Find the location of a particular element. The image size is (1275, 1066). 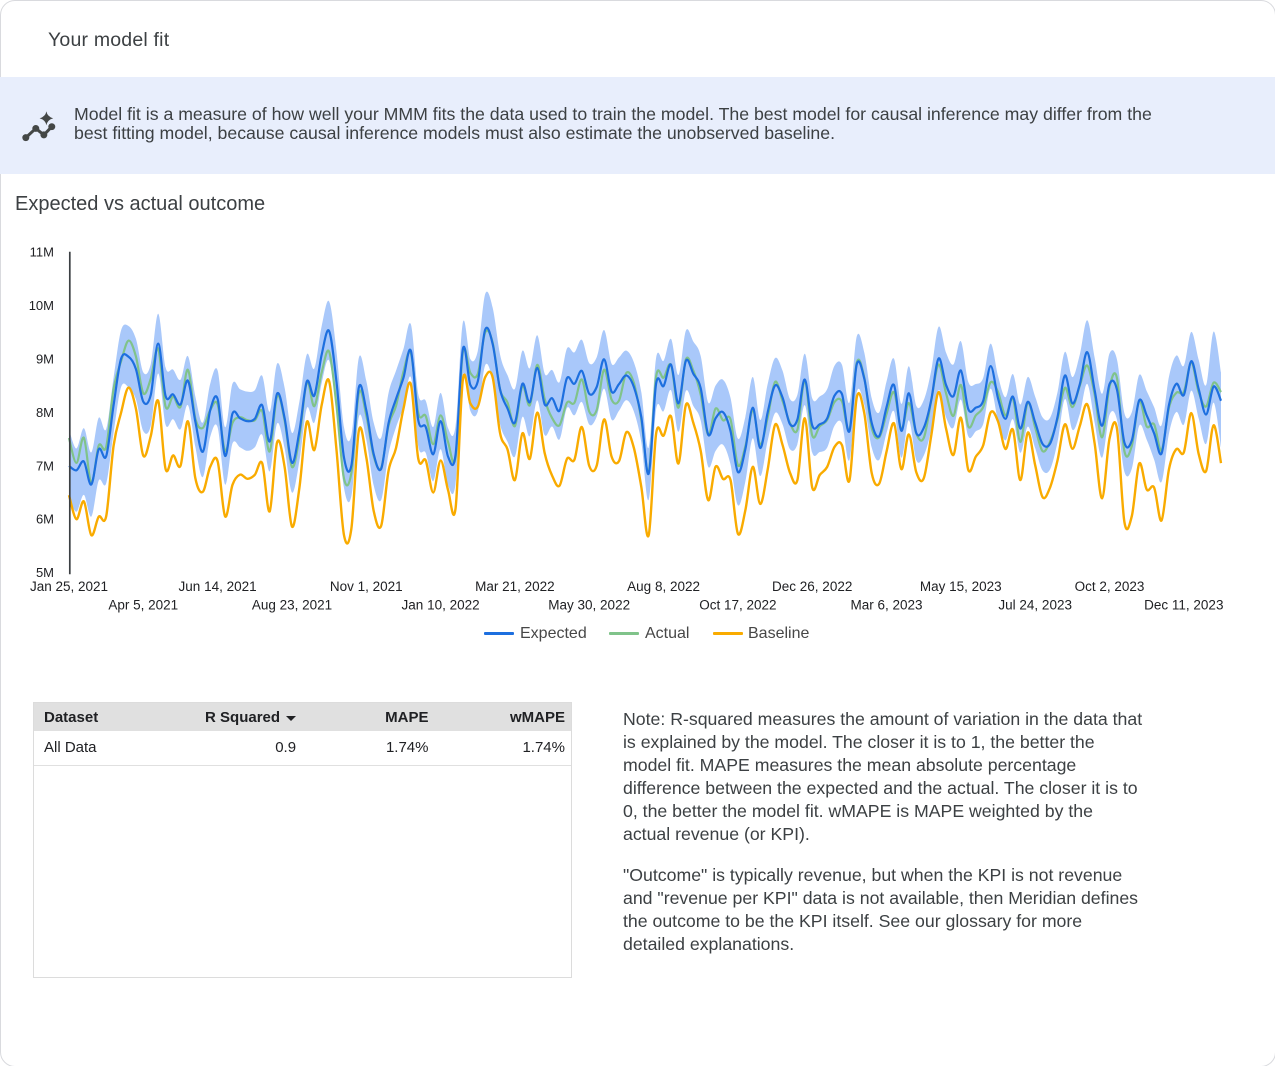

svg-text: Aug 8, 2022 is located at coordinates (663, 586).